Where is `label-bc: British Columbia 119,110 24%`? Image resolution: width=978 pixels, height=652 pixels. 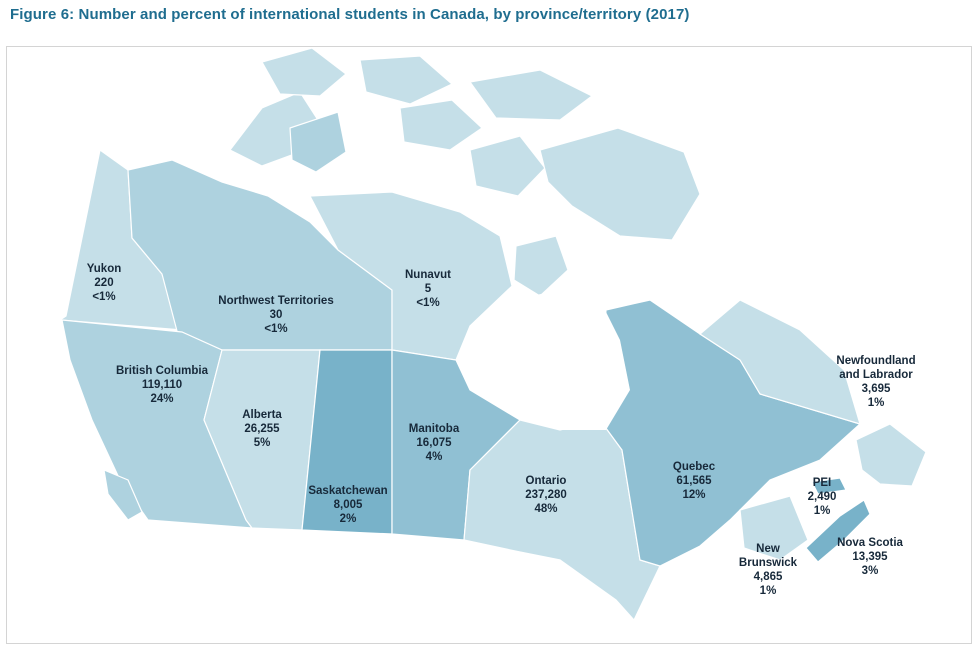 label-bc: British Columbia 119,110 24% is located at coordinates (162, 385).